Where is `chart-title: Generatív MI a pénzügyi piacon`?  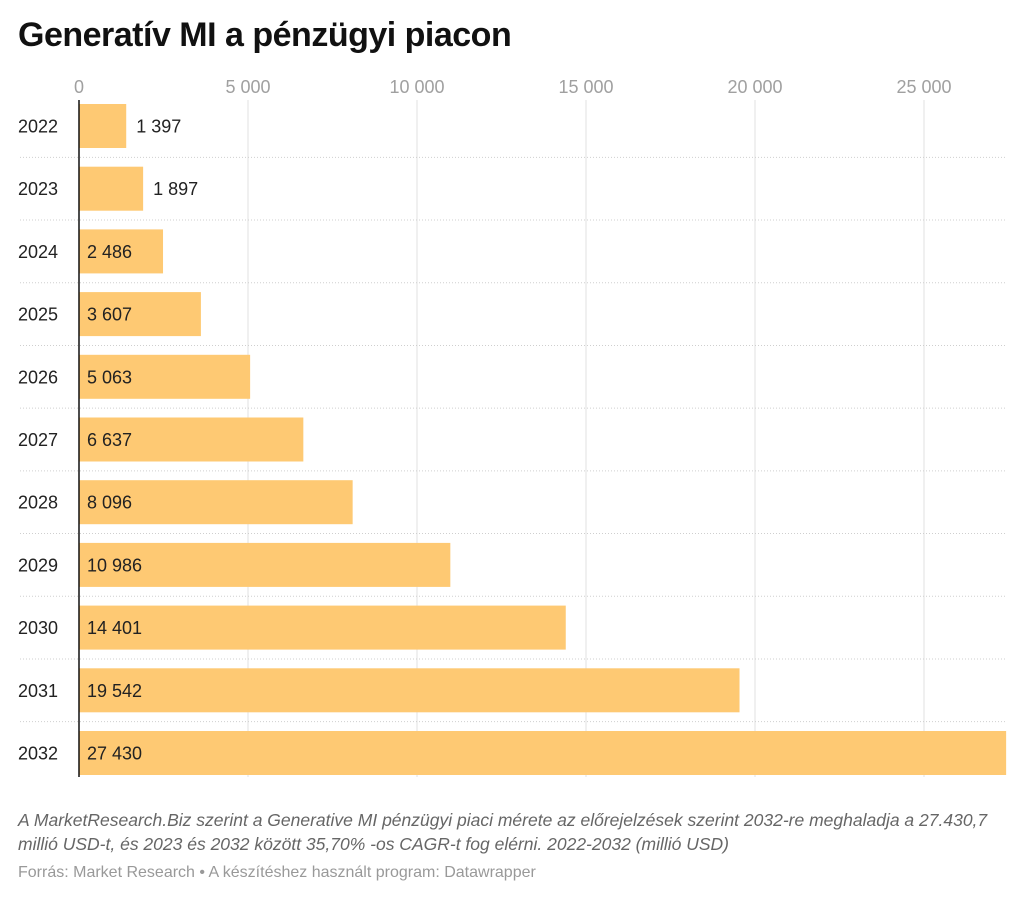 chart-title: Generatív MI a pénzügyi piacon is located at coordinates (265, 35).